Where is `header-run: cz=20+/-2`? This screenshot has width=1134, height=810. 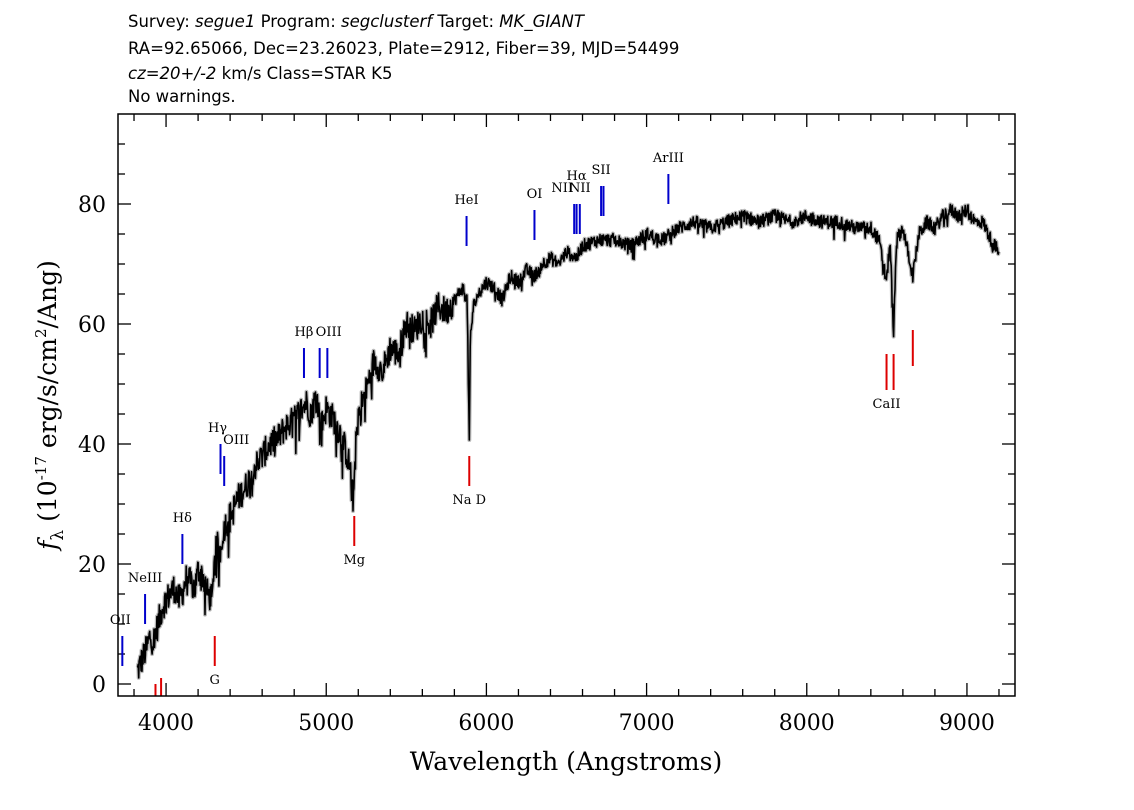
header-run: cz=20+/-2 is located at coordinates (172, 73).